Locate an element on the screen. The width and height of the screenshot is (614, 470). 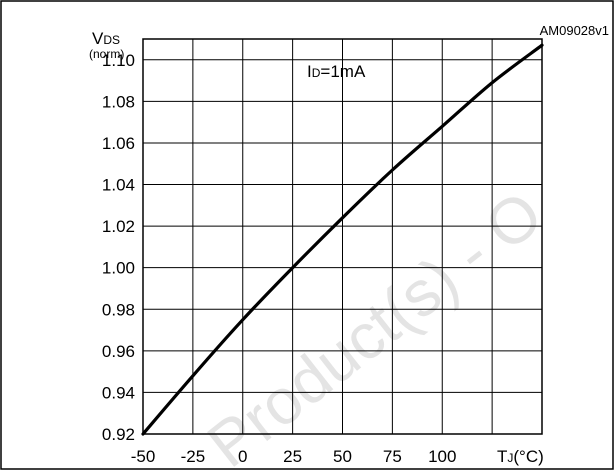
annotation-main: I is located at coordinates (309, 71).